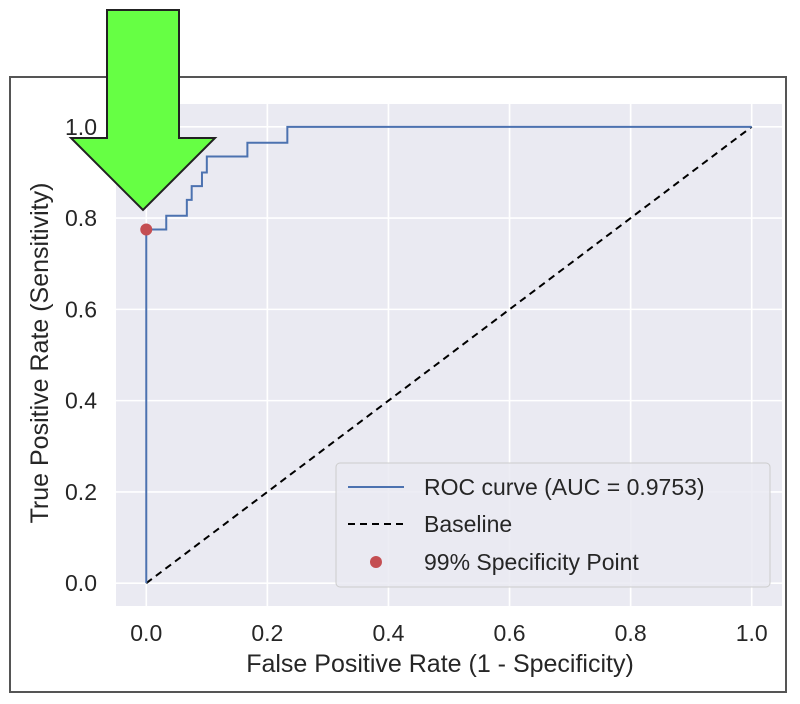 The height and width of the screenshot is (704, 800). Describe the element at coordinates (631, 633) in the screenshot. I see `x-tick-label: 0.8` at that location.